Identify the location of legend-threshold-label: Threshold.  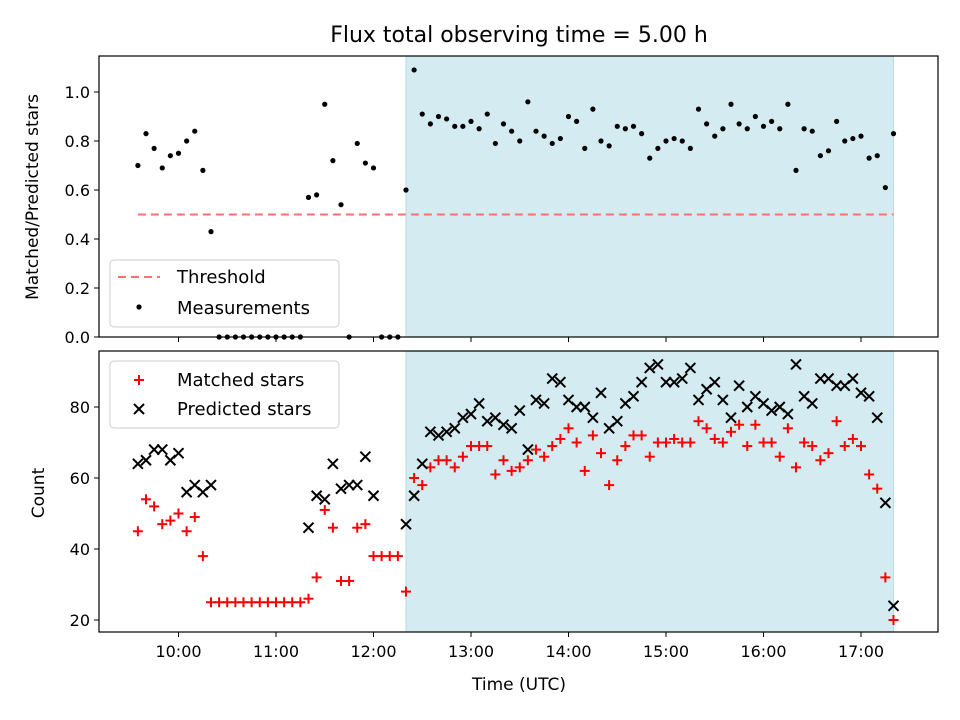
(221, 277).